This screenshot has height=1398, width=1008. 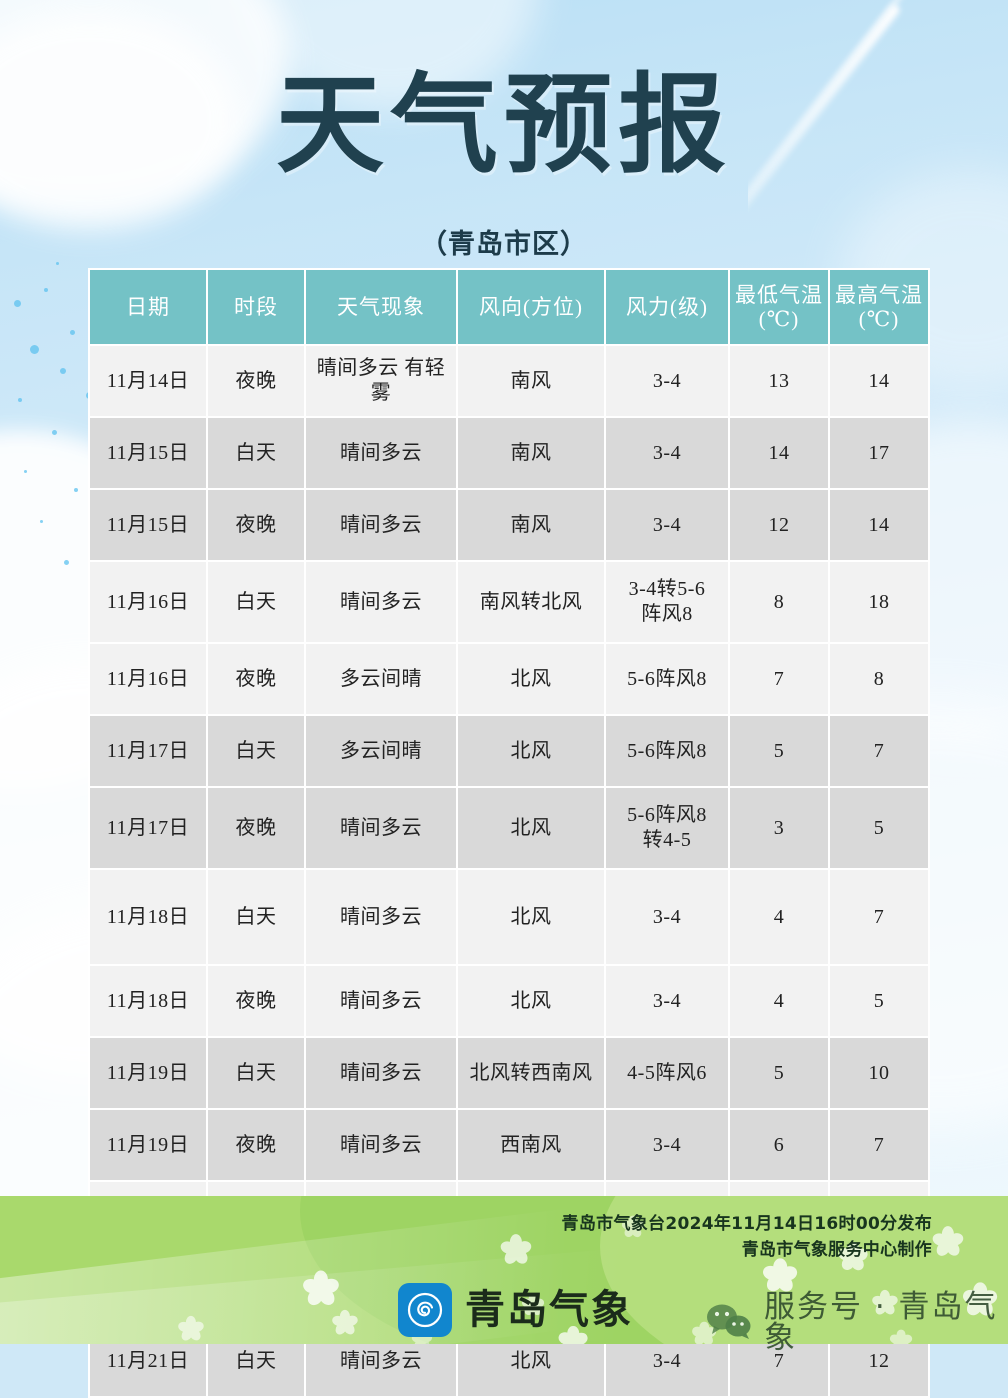 I want to click on wechat-block: 服务号 · 青岛气象, so click(x=857, y=1323).